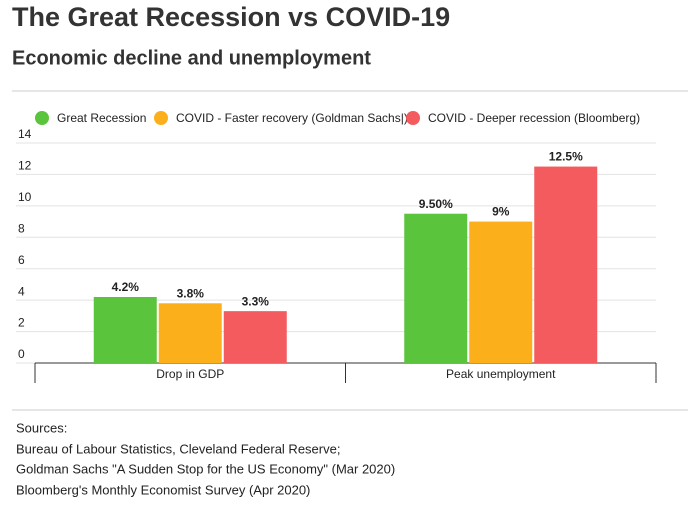 The width and height of the screenshot is (700, 505). Describe the element at coordinates (436, 204) in the screenshot. I see `data-label: 9.50%` at that location.